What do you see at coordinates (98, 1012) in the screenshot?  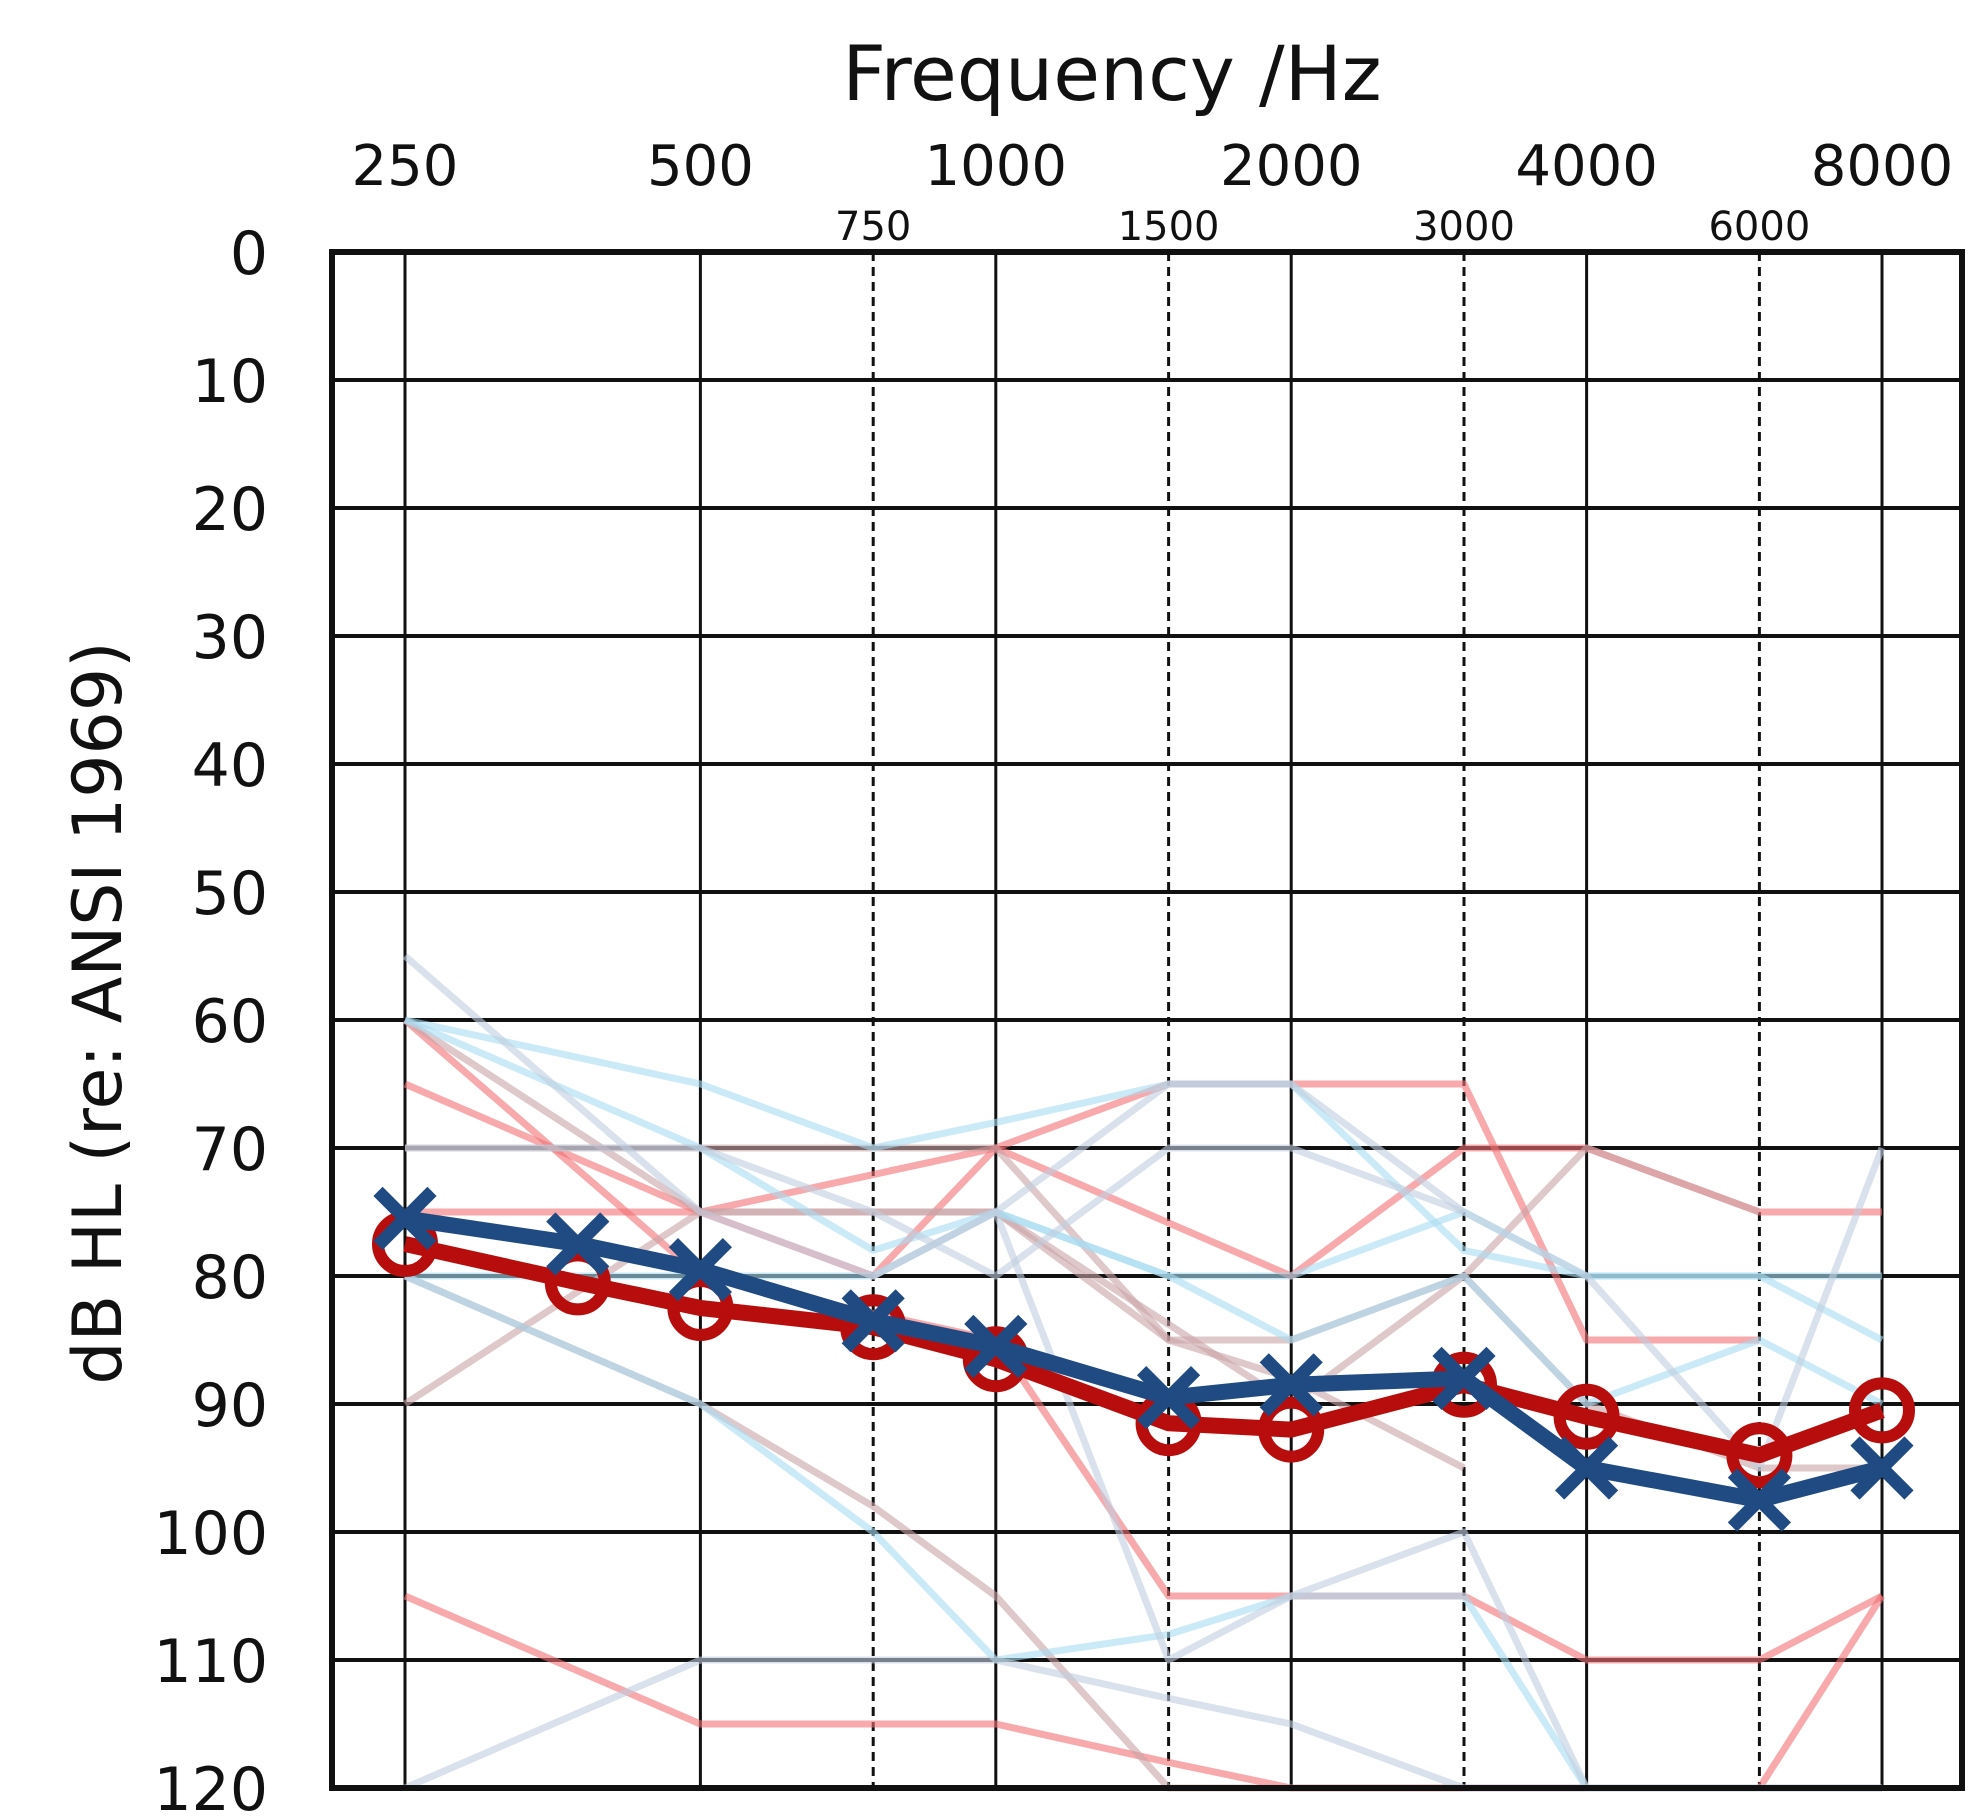 I see `y-axis-title: dB HL (re: ANSI 1969)` at bounding box center [98, 1012].